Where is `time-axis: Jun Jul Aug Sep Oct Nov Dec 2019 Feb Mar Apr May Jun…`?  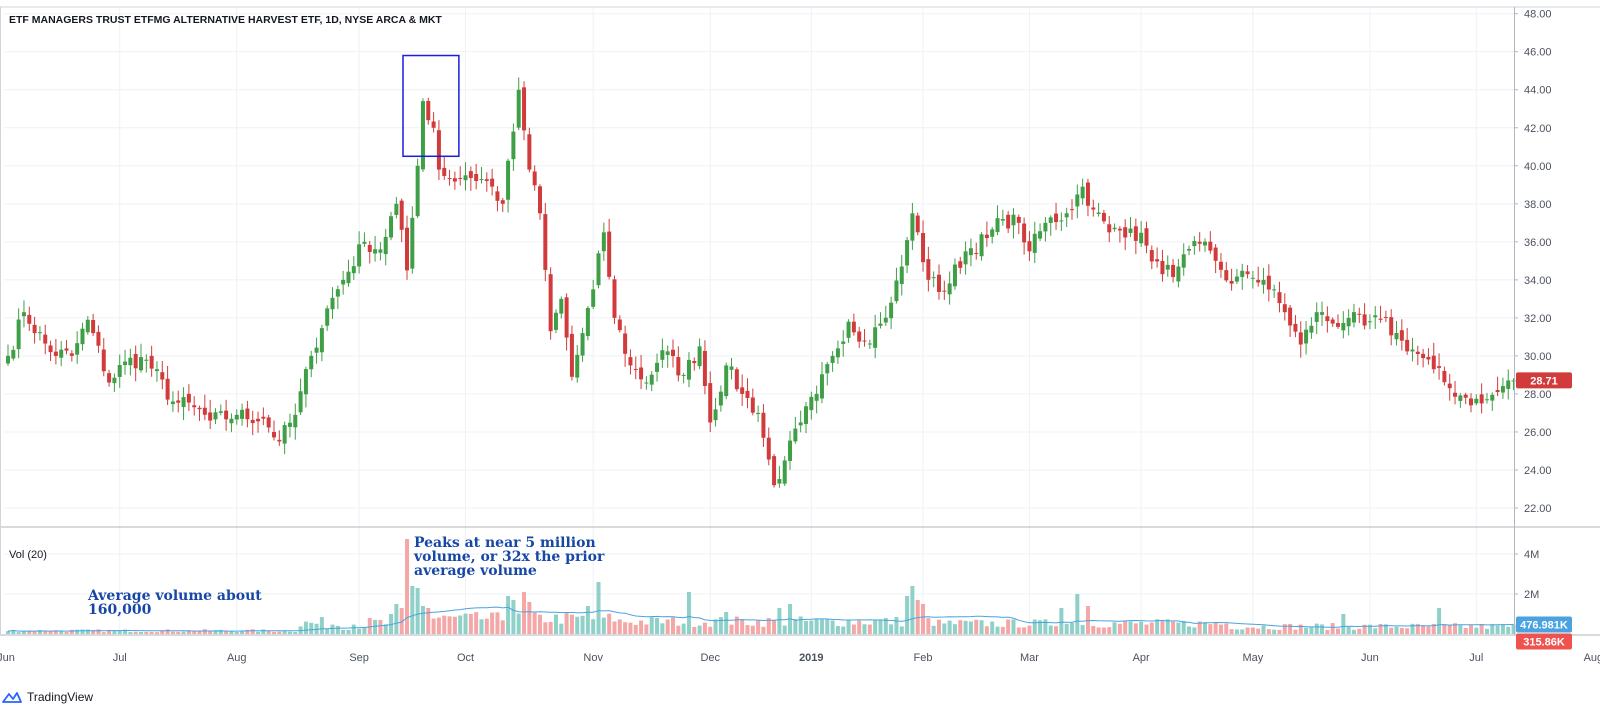
time-axis: Jun Jul Aug Sep Oct Nov Dec 2019 Feb Mar Apr May Jun… is located at coordinates (800, 658).